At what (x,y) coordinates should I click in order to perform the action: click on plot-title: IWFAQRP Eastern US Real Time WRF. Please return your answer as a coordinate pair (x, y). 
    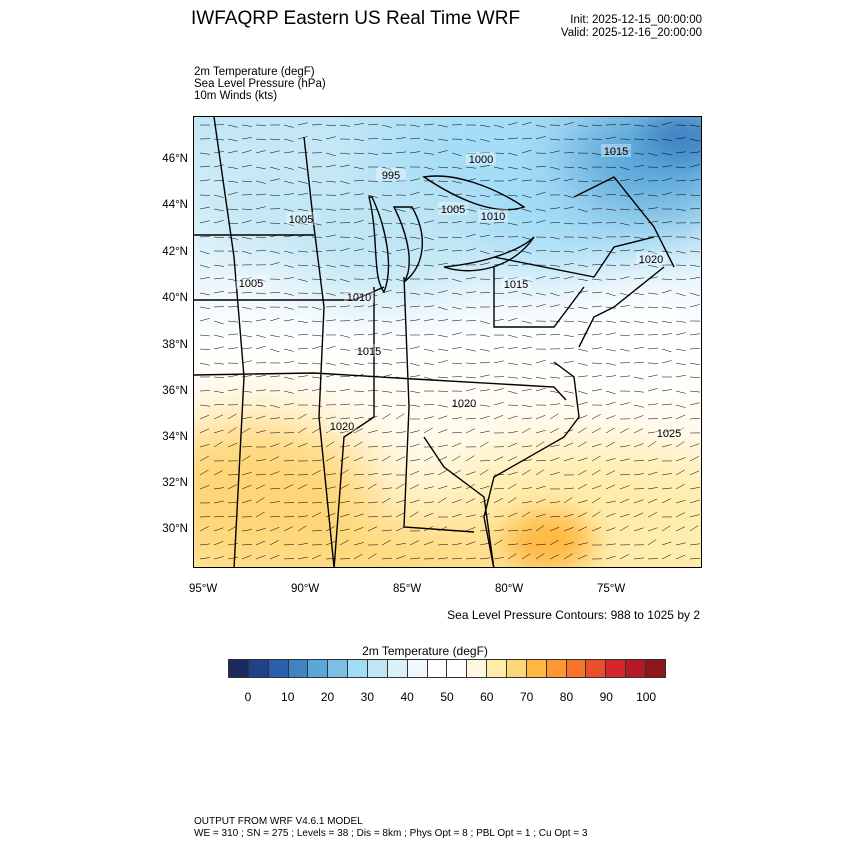
    Looking at the image, I should click on (356, 18).